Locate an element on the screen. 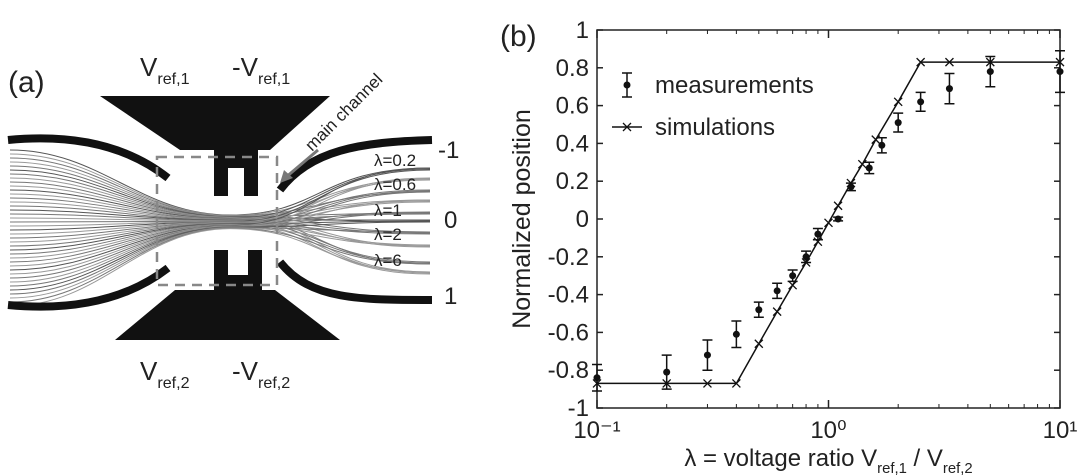 The width and height of the screenshot is (1084, 476). curve-label: λ=0.2 is located at coordinates (395, 160).